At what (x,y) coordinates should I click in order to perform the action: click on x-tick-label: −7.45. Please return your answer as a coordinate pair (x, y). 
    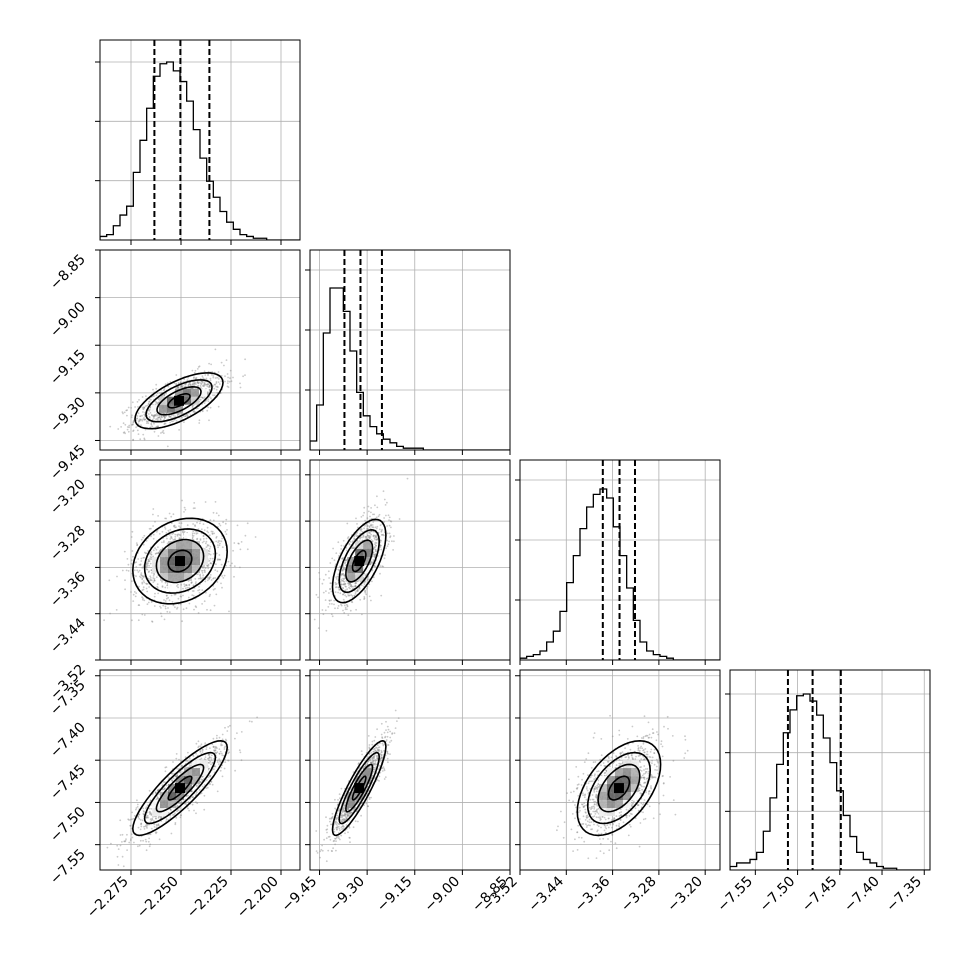
    Looking at the image, I should click on (820, 895).